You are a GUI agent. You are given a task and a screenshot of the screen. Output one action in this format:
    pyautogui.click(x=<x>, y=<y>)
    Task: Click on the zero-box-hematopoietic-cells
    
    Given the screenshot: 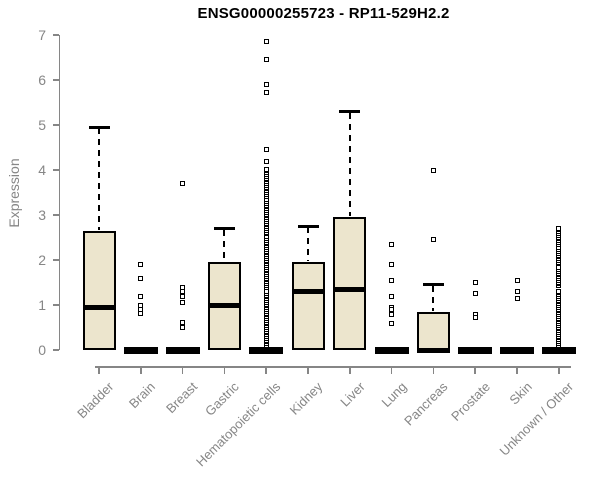 What is the action you would take?
    pyautogui.click(x=266, y=350)
    